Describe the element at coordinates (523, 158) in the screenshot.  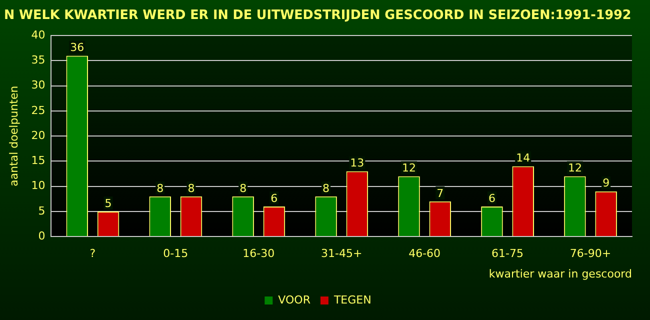
I see `data-label: 14` at that location.